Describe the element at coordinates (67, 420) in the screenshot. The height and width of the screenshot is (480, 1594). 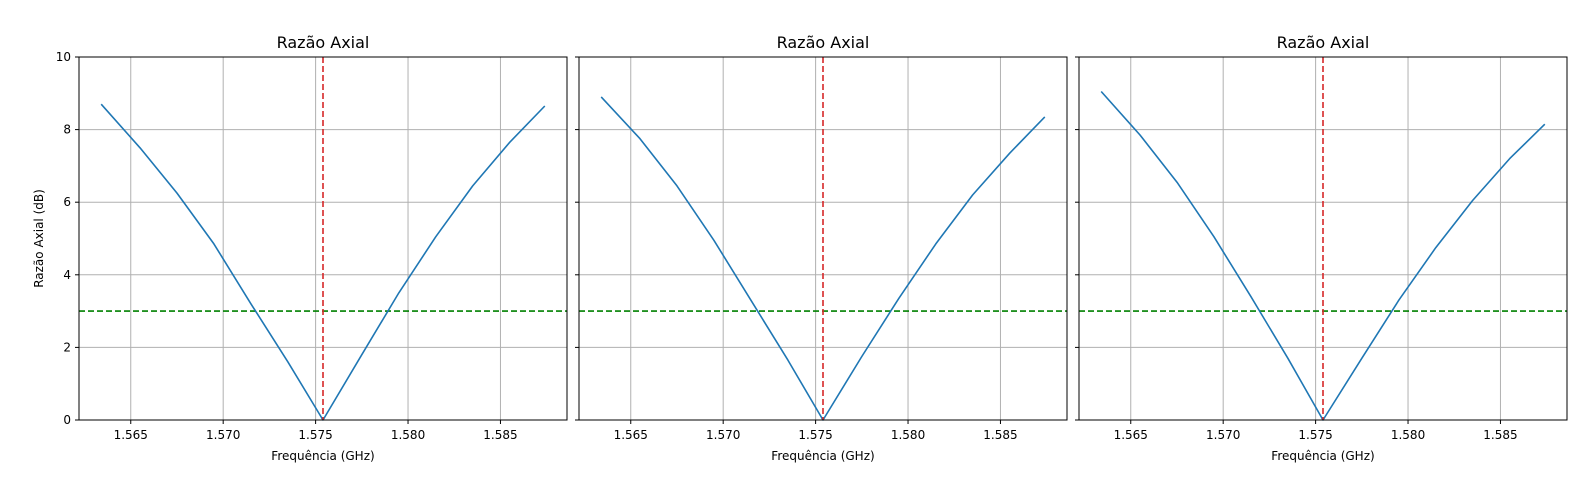
I see `y-tick-label: 0` at that location.